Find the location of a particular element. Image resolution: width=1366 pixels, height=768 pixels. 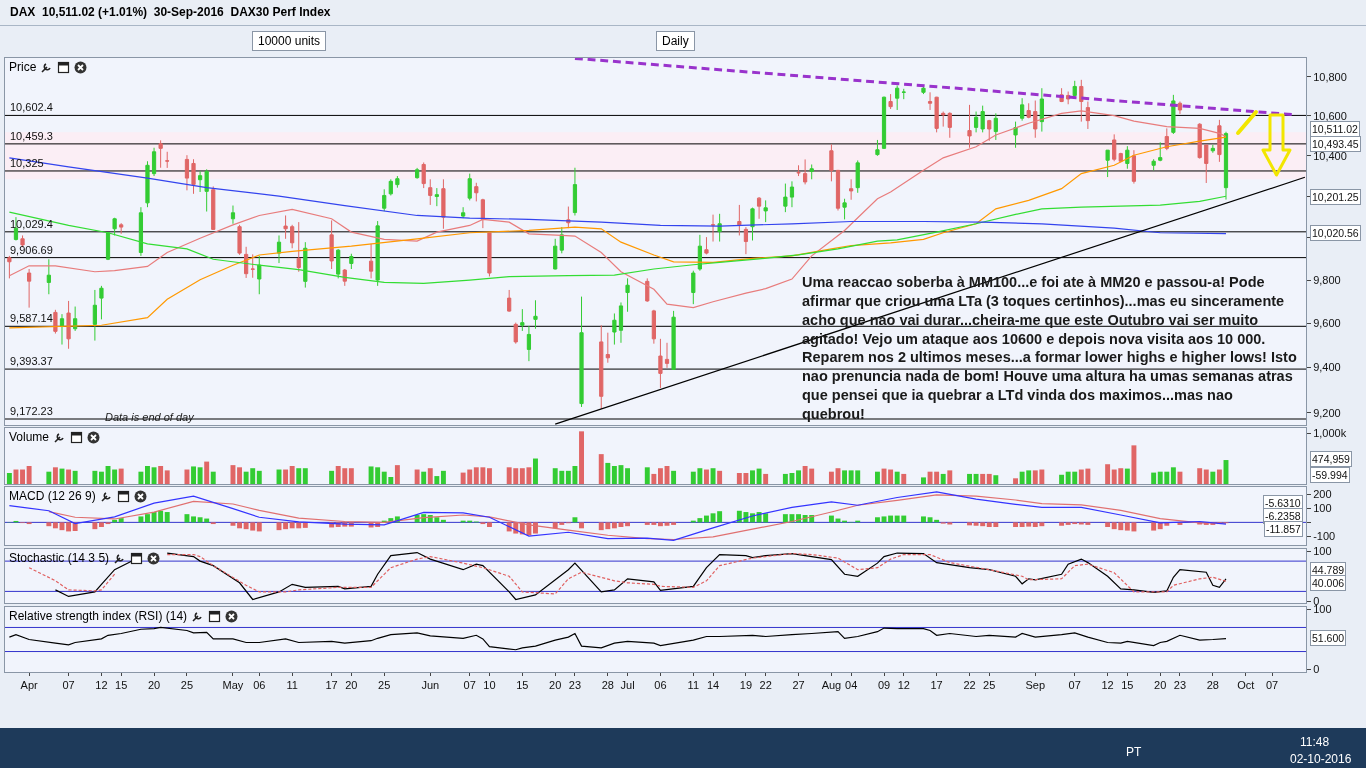

text: Daily is located at coordinates (675, 41).